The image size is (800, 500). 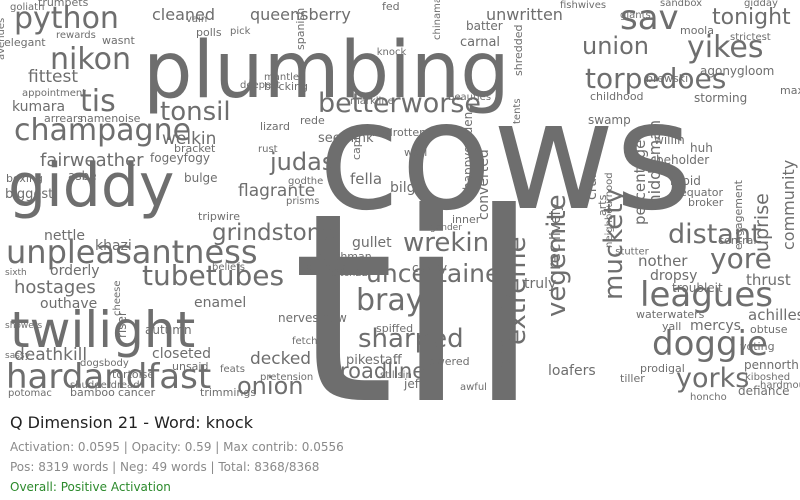 I want to click on cloud-word-nettle: nettle, so click(x=64, y=236).